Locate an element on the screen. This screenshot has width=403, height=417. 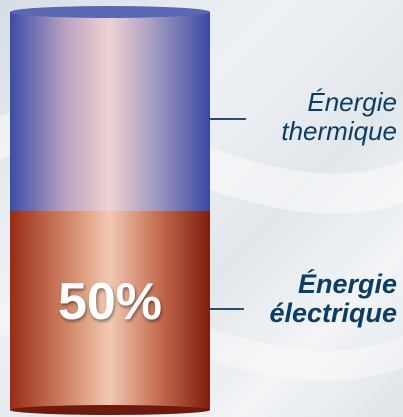
leader-line-thermal is located at coordinates (228, 119).